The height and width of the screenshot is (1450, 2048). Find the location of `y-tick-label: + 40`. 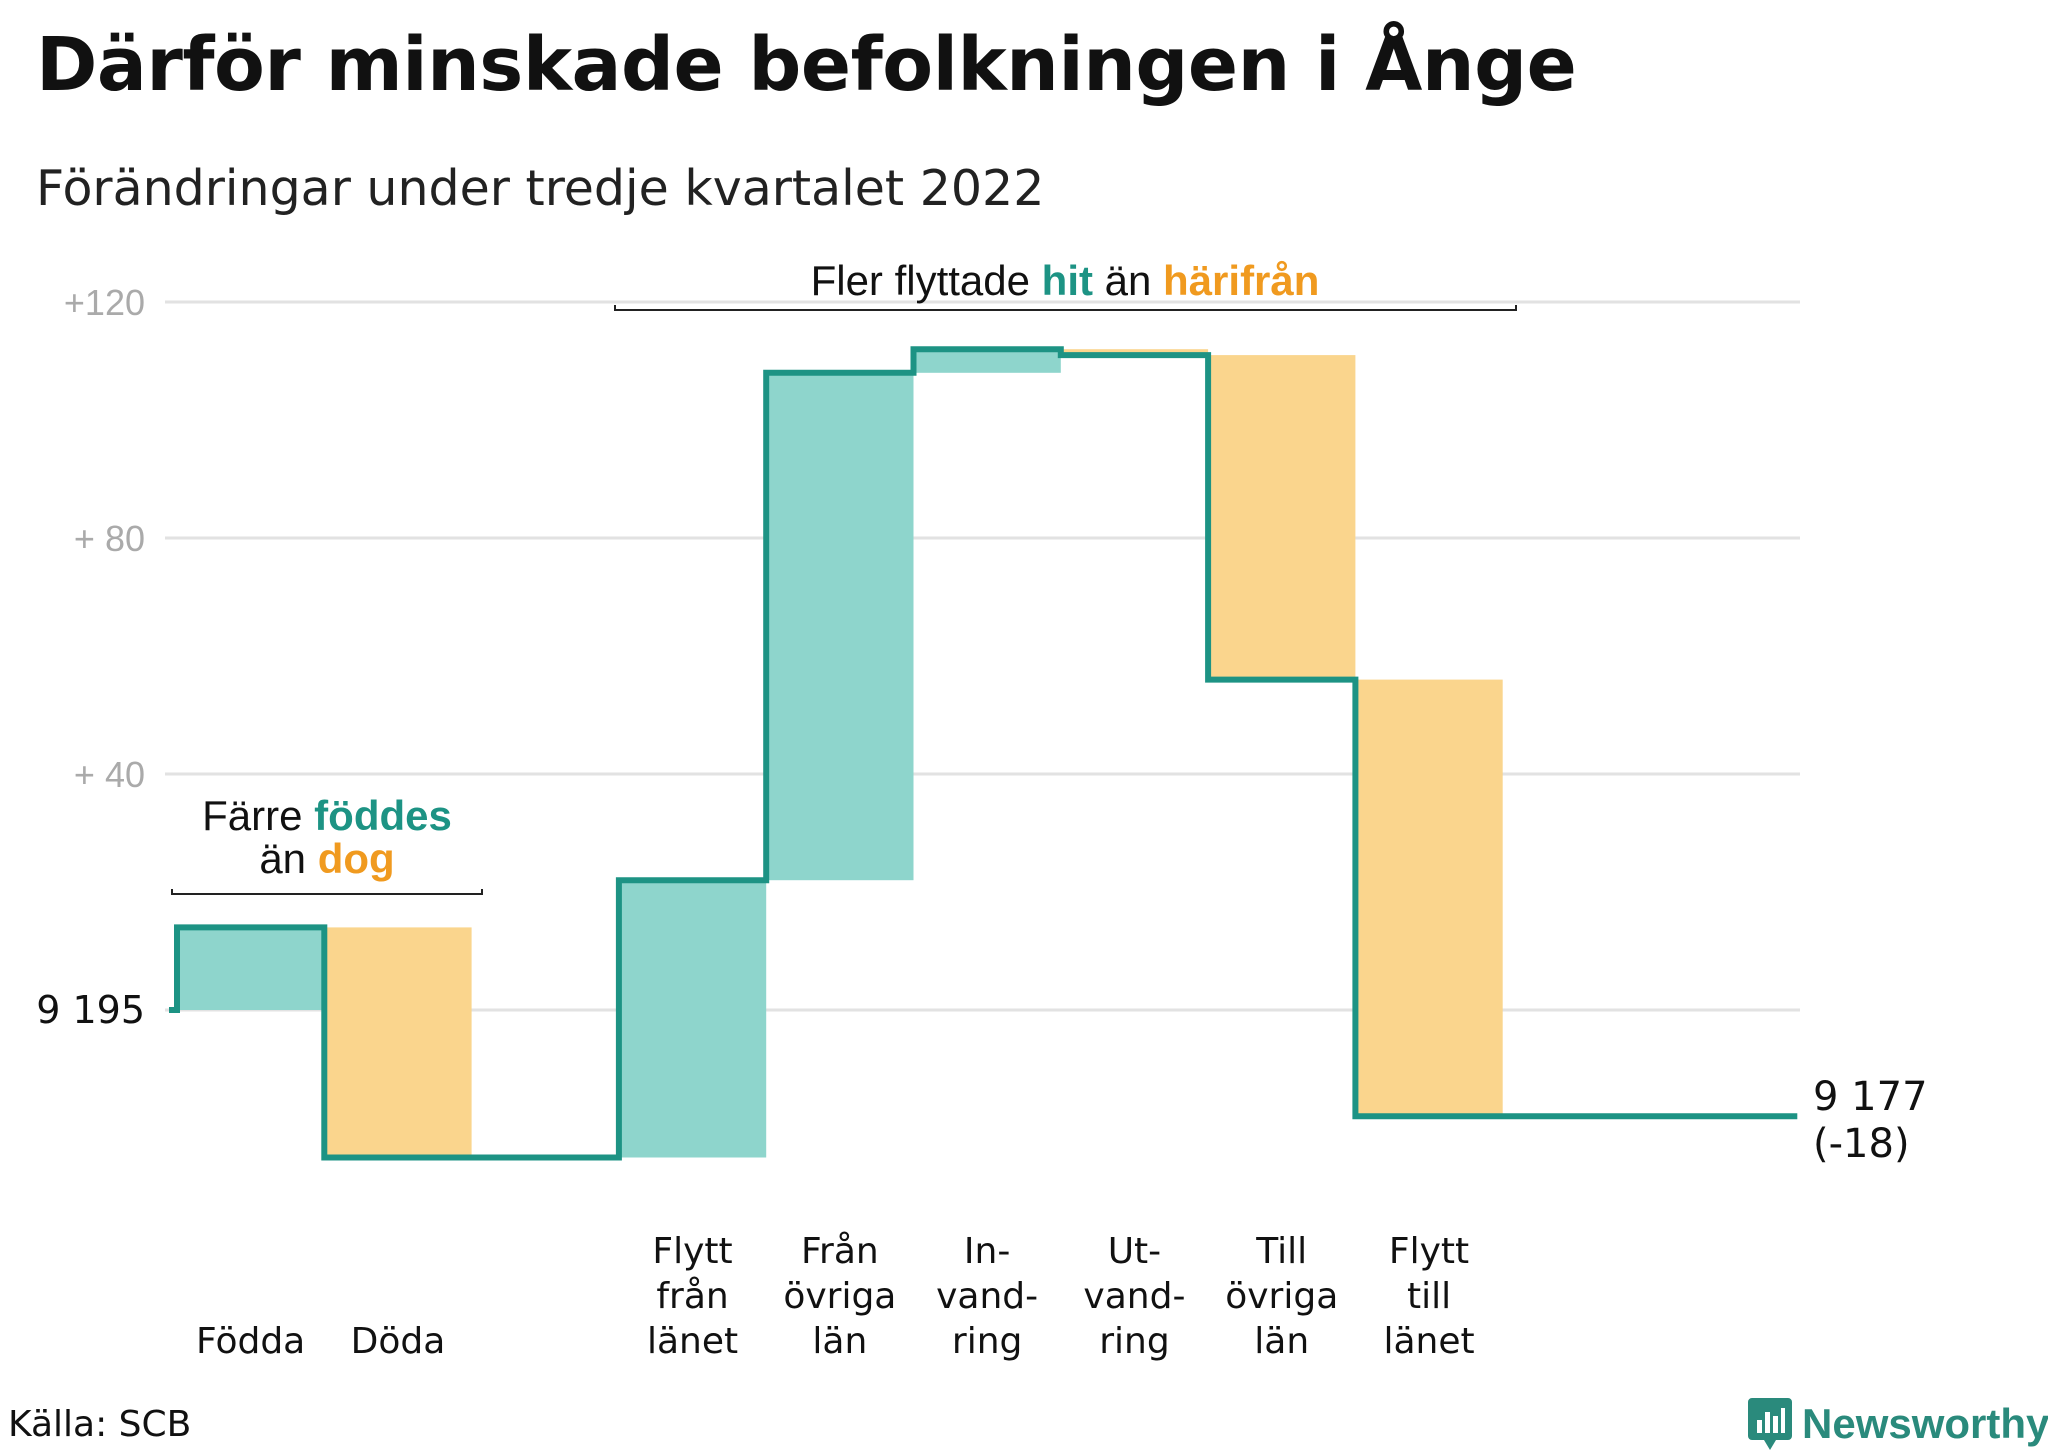

y-tick-label: + 40 is located at coordinates (109, 774).